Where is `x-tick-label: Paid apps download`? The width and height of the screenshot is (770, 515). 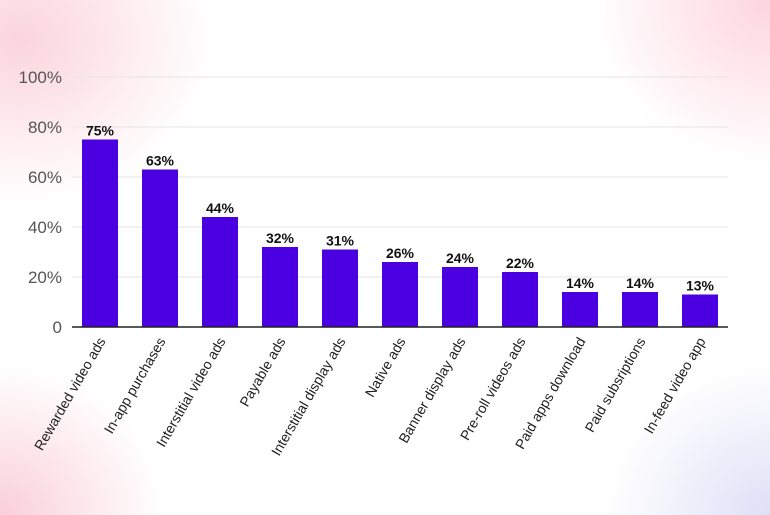
x-tick-label: Paid apps download is located at coordinates (550, 393).